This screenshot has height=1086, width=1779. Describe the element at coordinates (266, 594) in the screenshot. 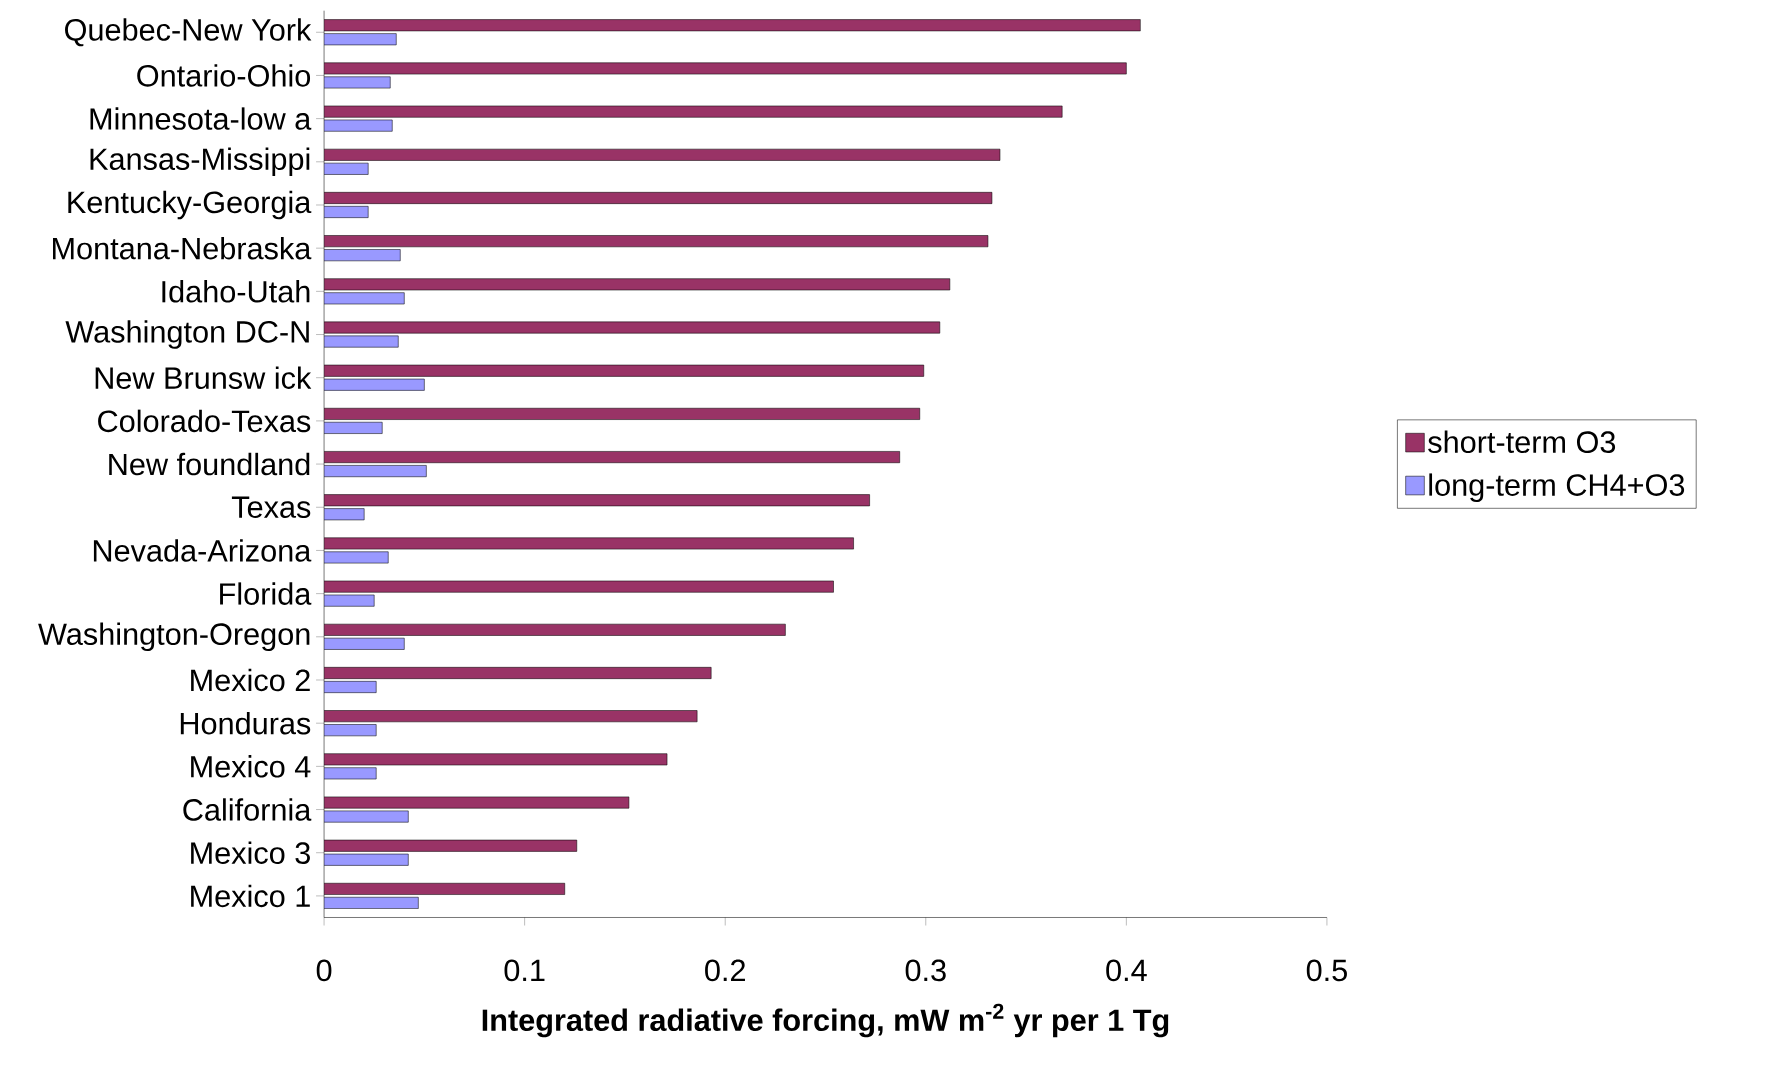

I see `y-tick-label: Florida` at that location.